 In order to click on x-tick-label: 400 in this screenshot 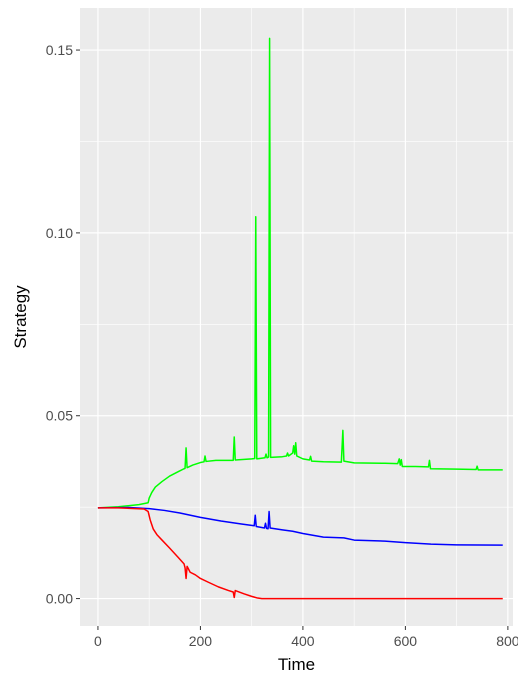, I will do `click(303, 641)`.